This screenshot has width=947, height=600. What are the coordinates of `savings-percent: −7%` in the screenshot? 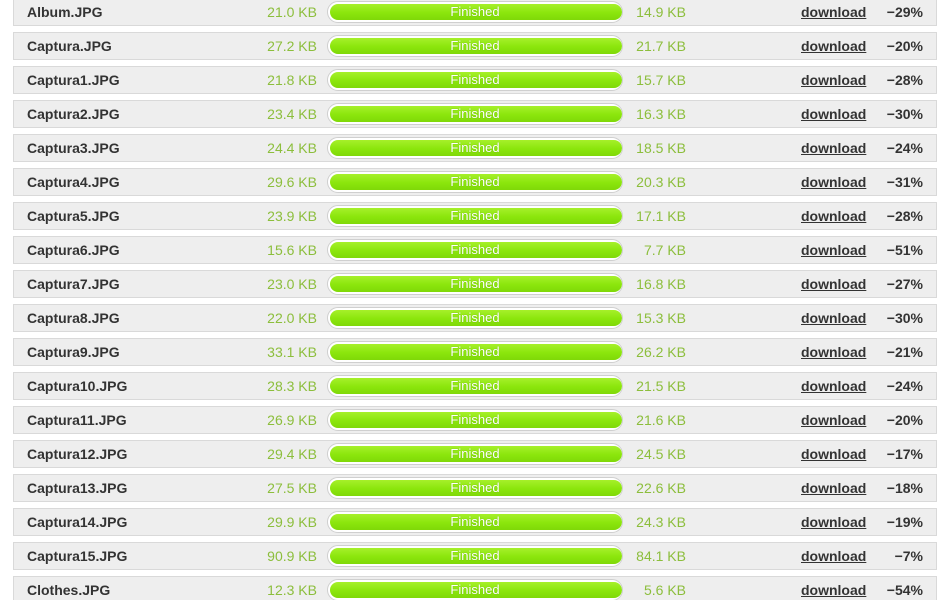 It's located at (908, 556).